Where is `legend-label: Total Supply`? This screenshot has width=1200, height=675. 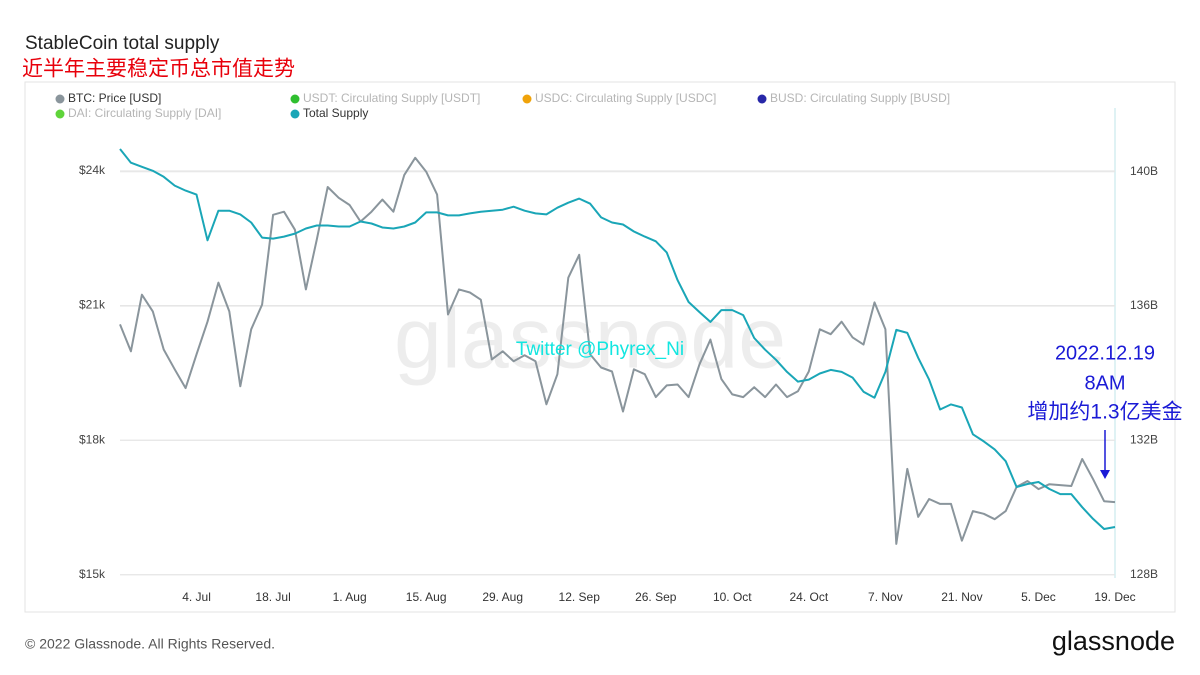 legend-label: Total Supply is located at coordinates (335, 113).